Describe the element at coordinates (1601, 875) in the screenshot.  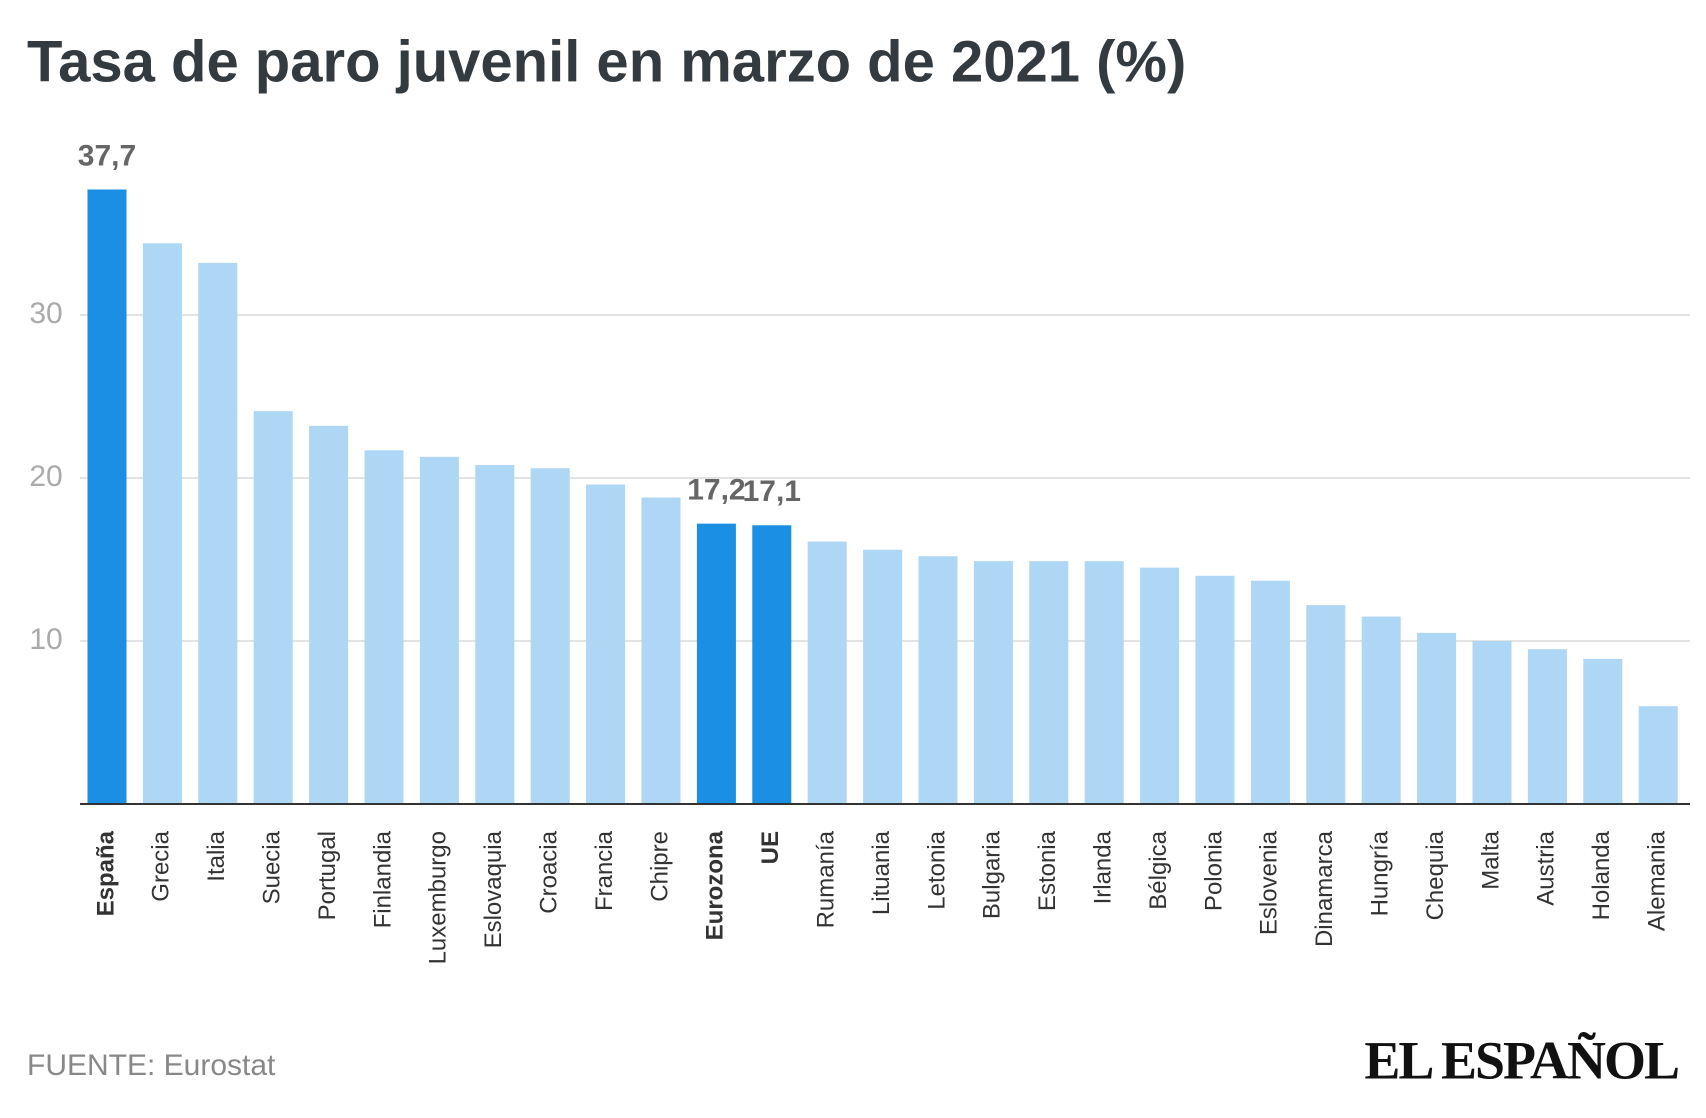
I see `x-tick-label: Holanda` at that location.